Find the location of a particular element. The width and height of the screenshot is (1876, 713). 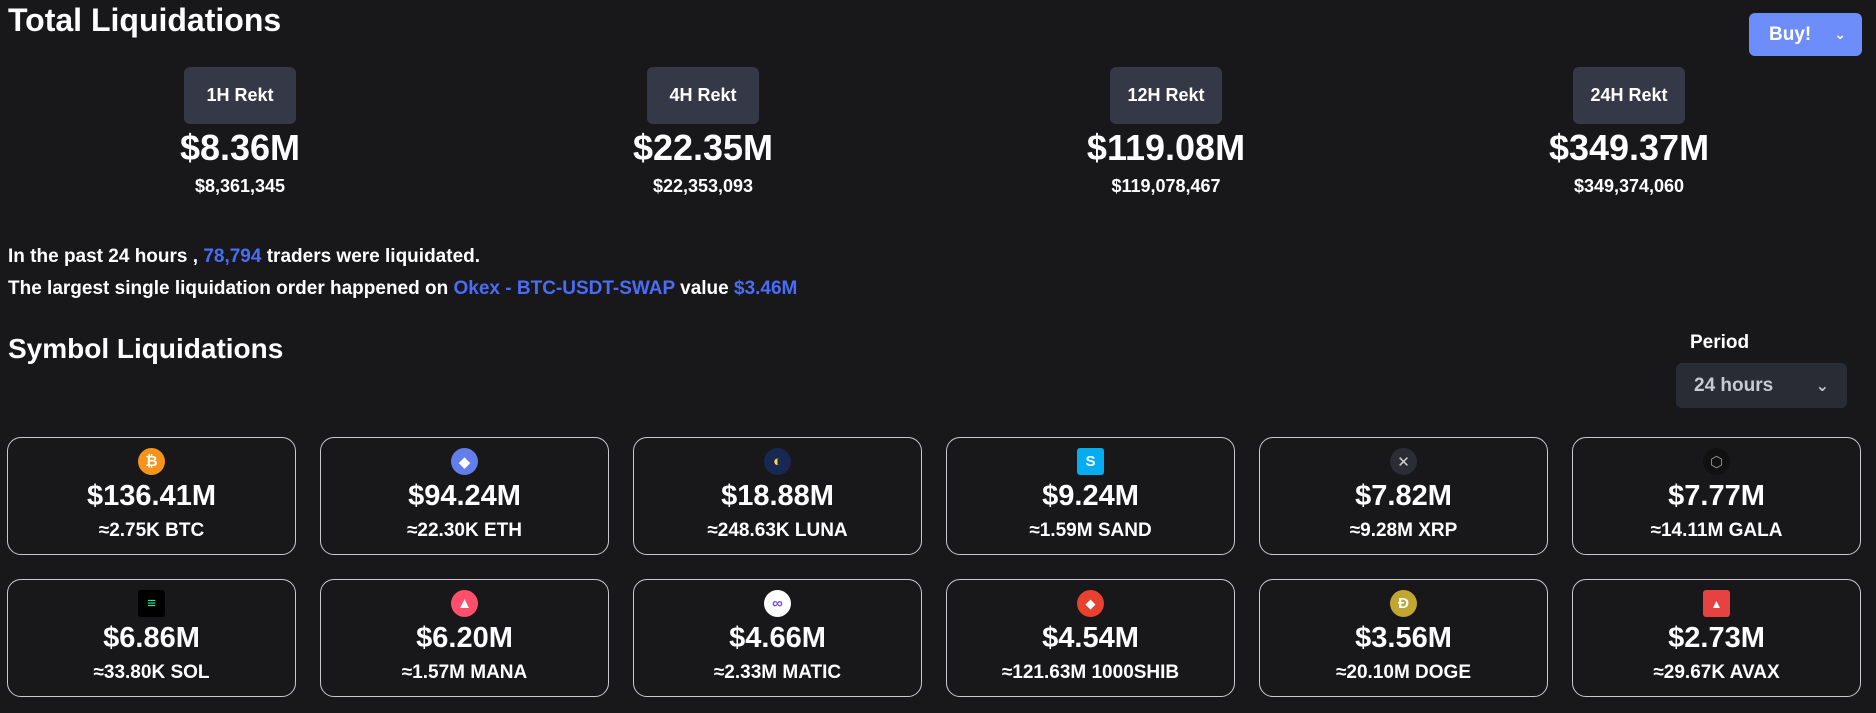

traders-count: 78,794 is located at coordinates (232, 256).